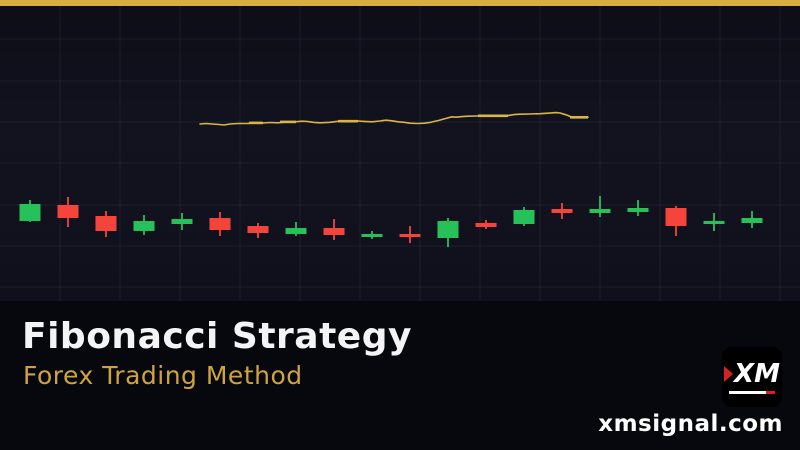 The width and height of the screenshot is (800, 450). I want to click on page-subtitle: Forex Trading Method, so click(163, 375).